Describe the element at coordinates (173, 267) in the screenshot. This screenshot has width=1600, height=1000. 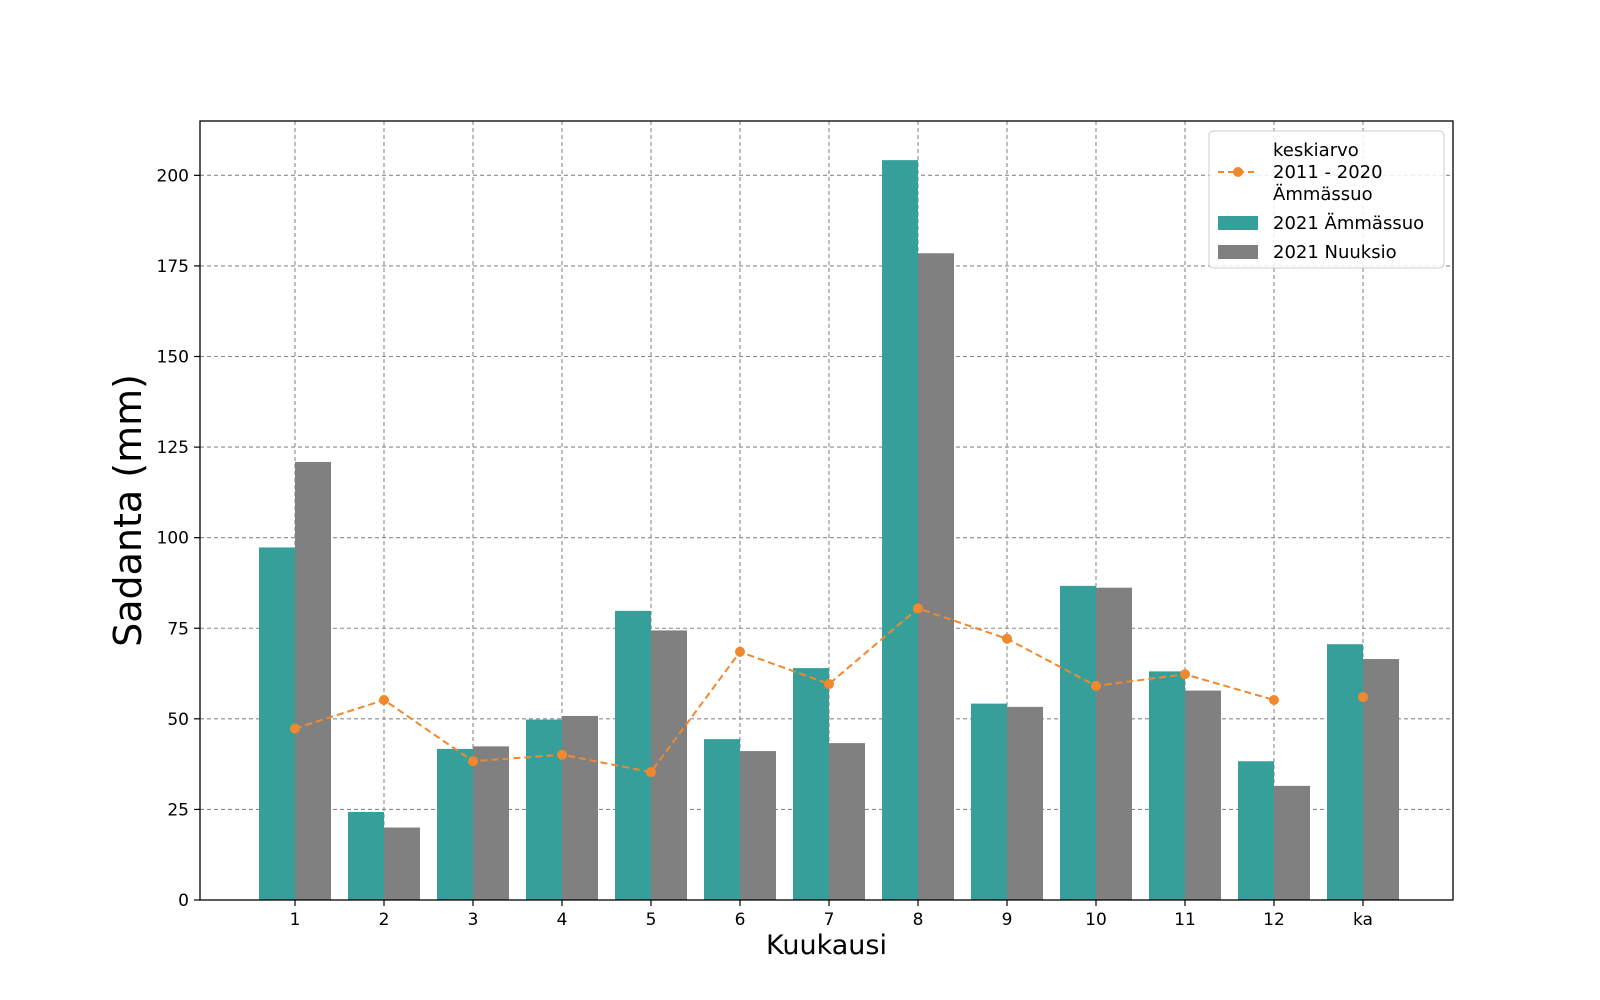
I see `y-tick-label: 175` at that location.